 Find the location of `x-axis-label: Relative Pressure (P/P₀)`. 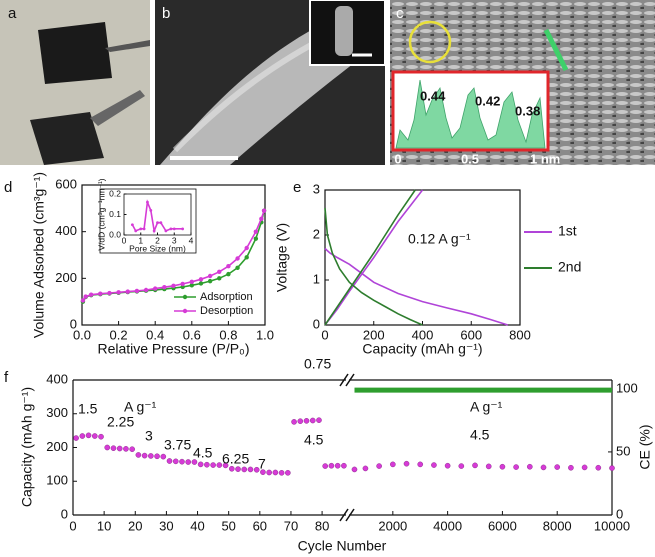

x-axis-label: Relative Pressure (P/P₀) is located at coordinates (173, 349).